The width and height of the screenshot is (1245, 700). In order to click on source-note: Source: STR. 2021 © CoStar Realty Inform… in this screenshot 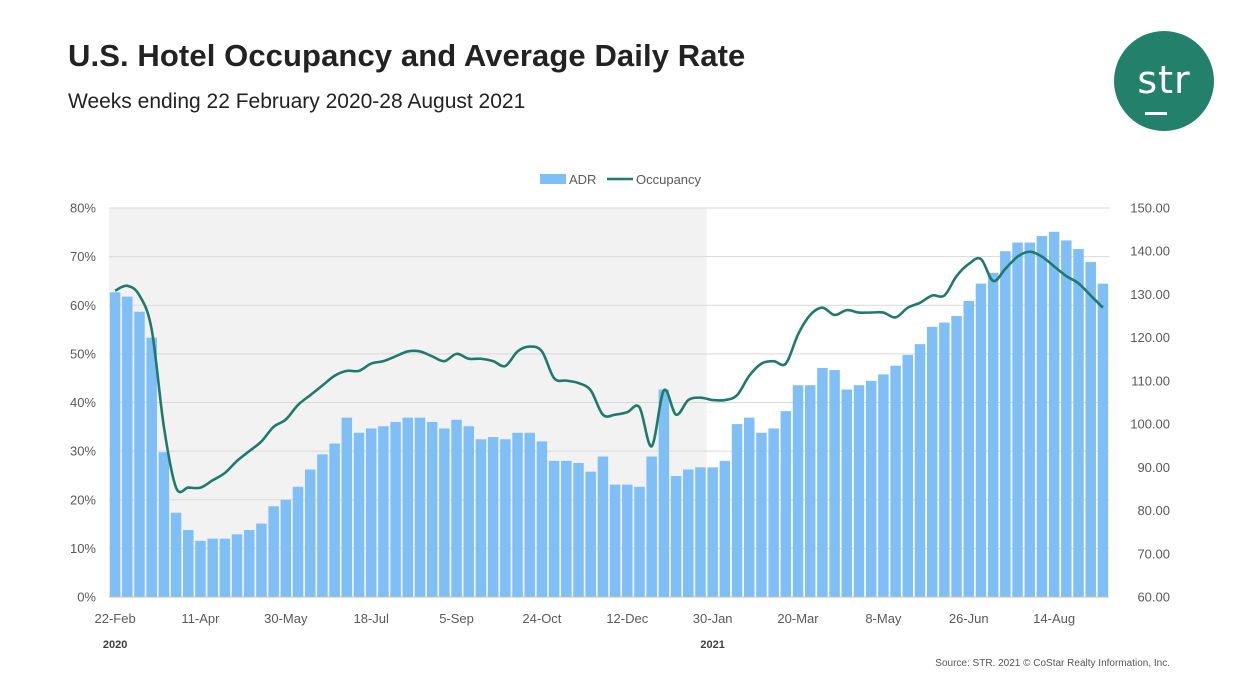, I will do `click(1052, 663)`.